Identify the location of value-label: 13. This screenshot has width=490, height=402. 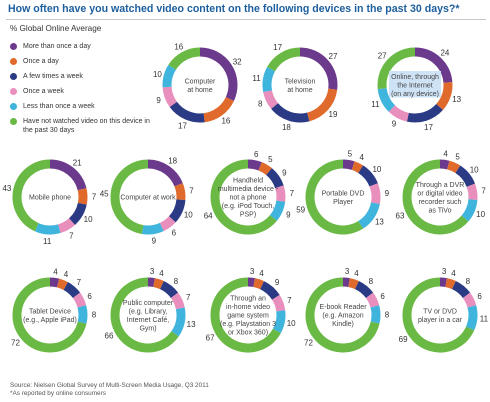
(456, 99).